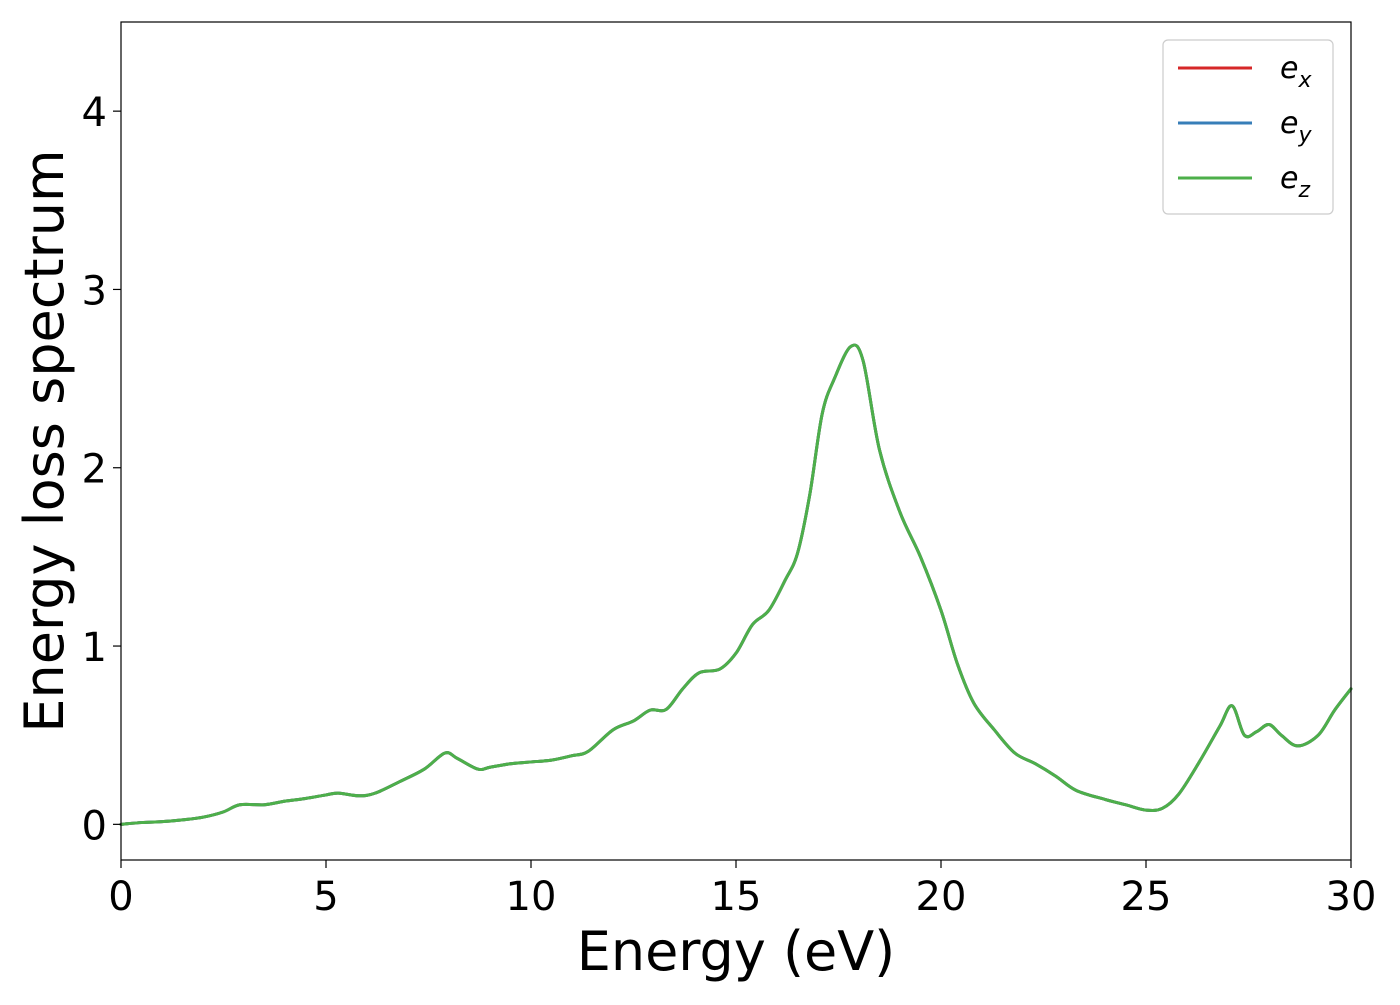  Describe the element at coordinates (94, 826) in the screenshot. I see `y-tick-label: 0` at that location.